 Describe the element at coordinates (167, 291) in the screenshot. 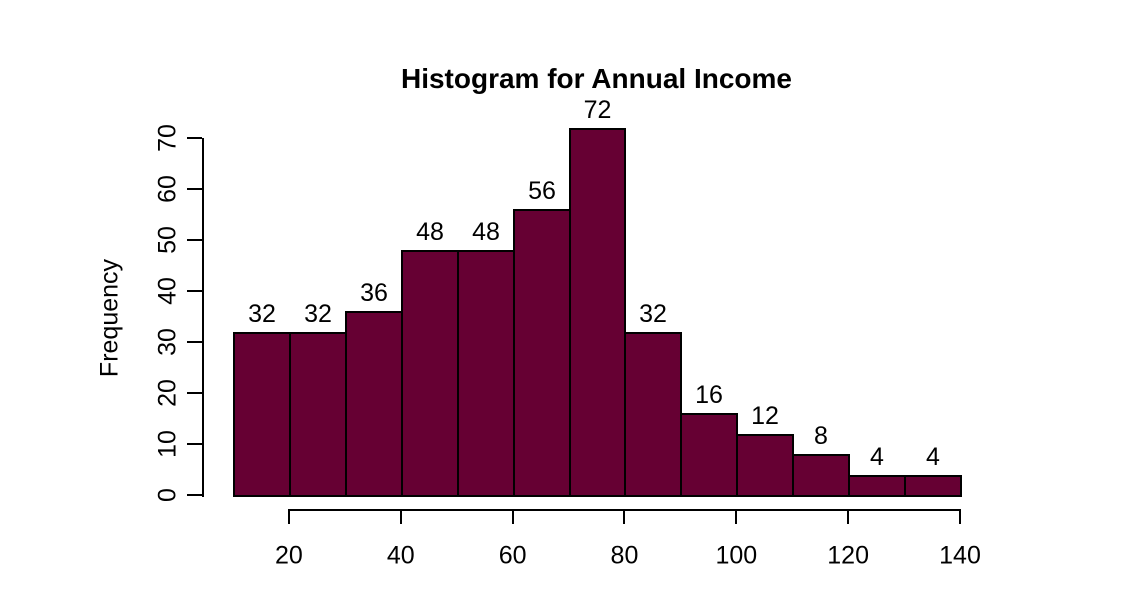

I see `y-tick-label: 40` at that location.